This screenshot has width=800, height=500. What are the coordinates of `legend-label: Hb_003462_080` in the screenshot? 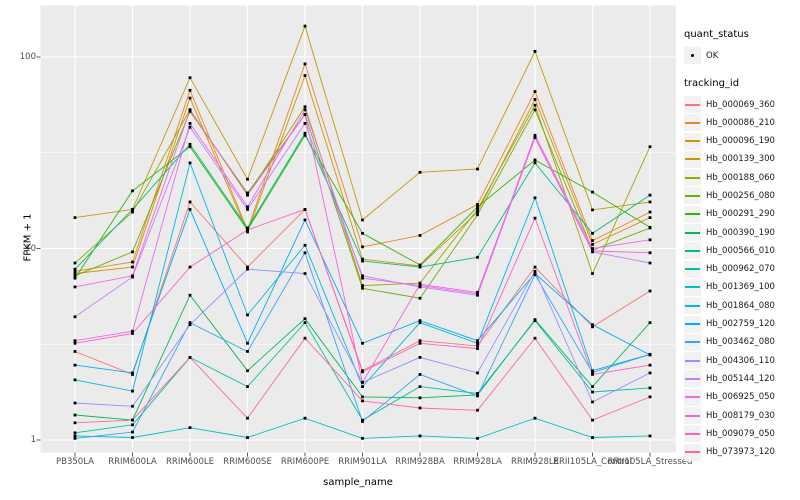 It's located at (740, 342).